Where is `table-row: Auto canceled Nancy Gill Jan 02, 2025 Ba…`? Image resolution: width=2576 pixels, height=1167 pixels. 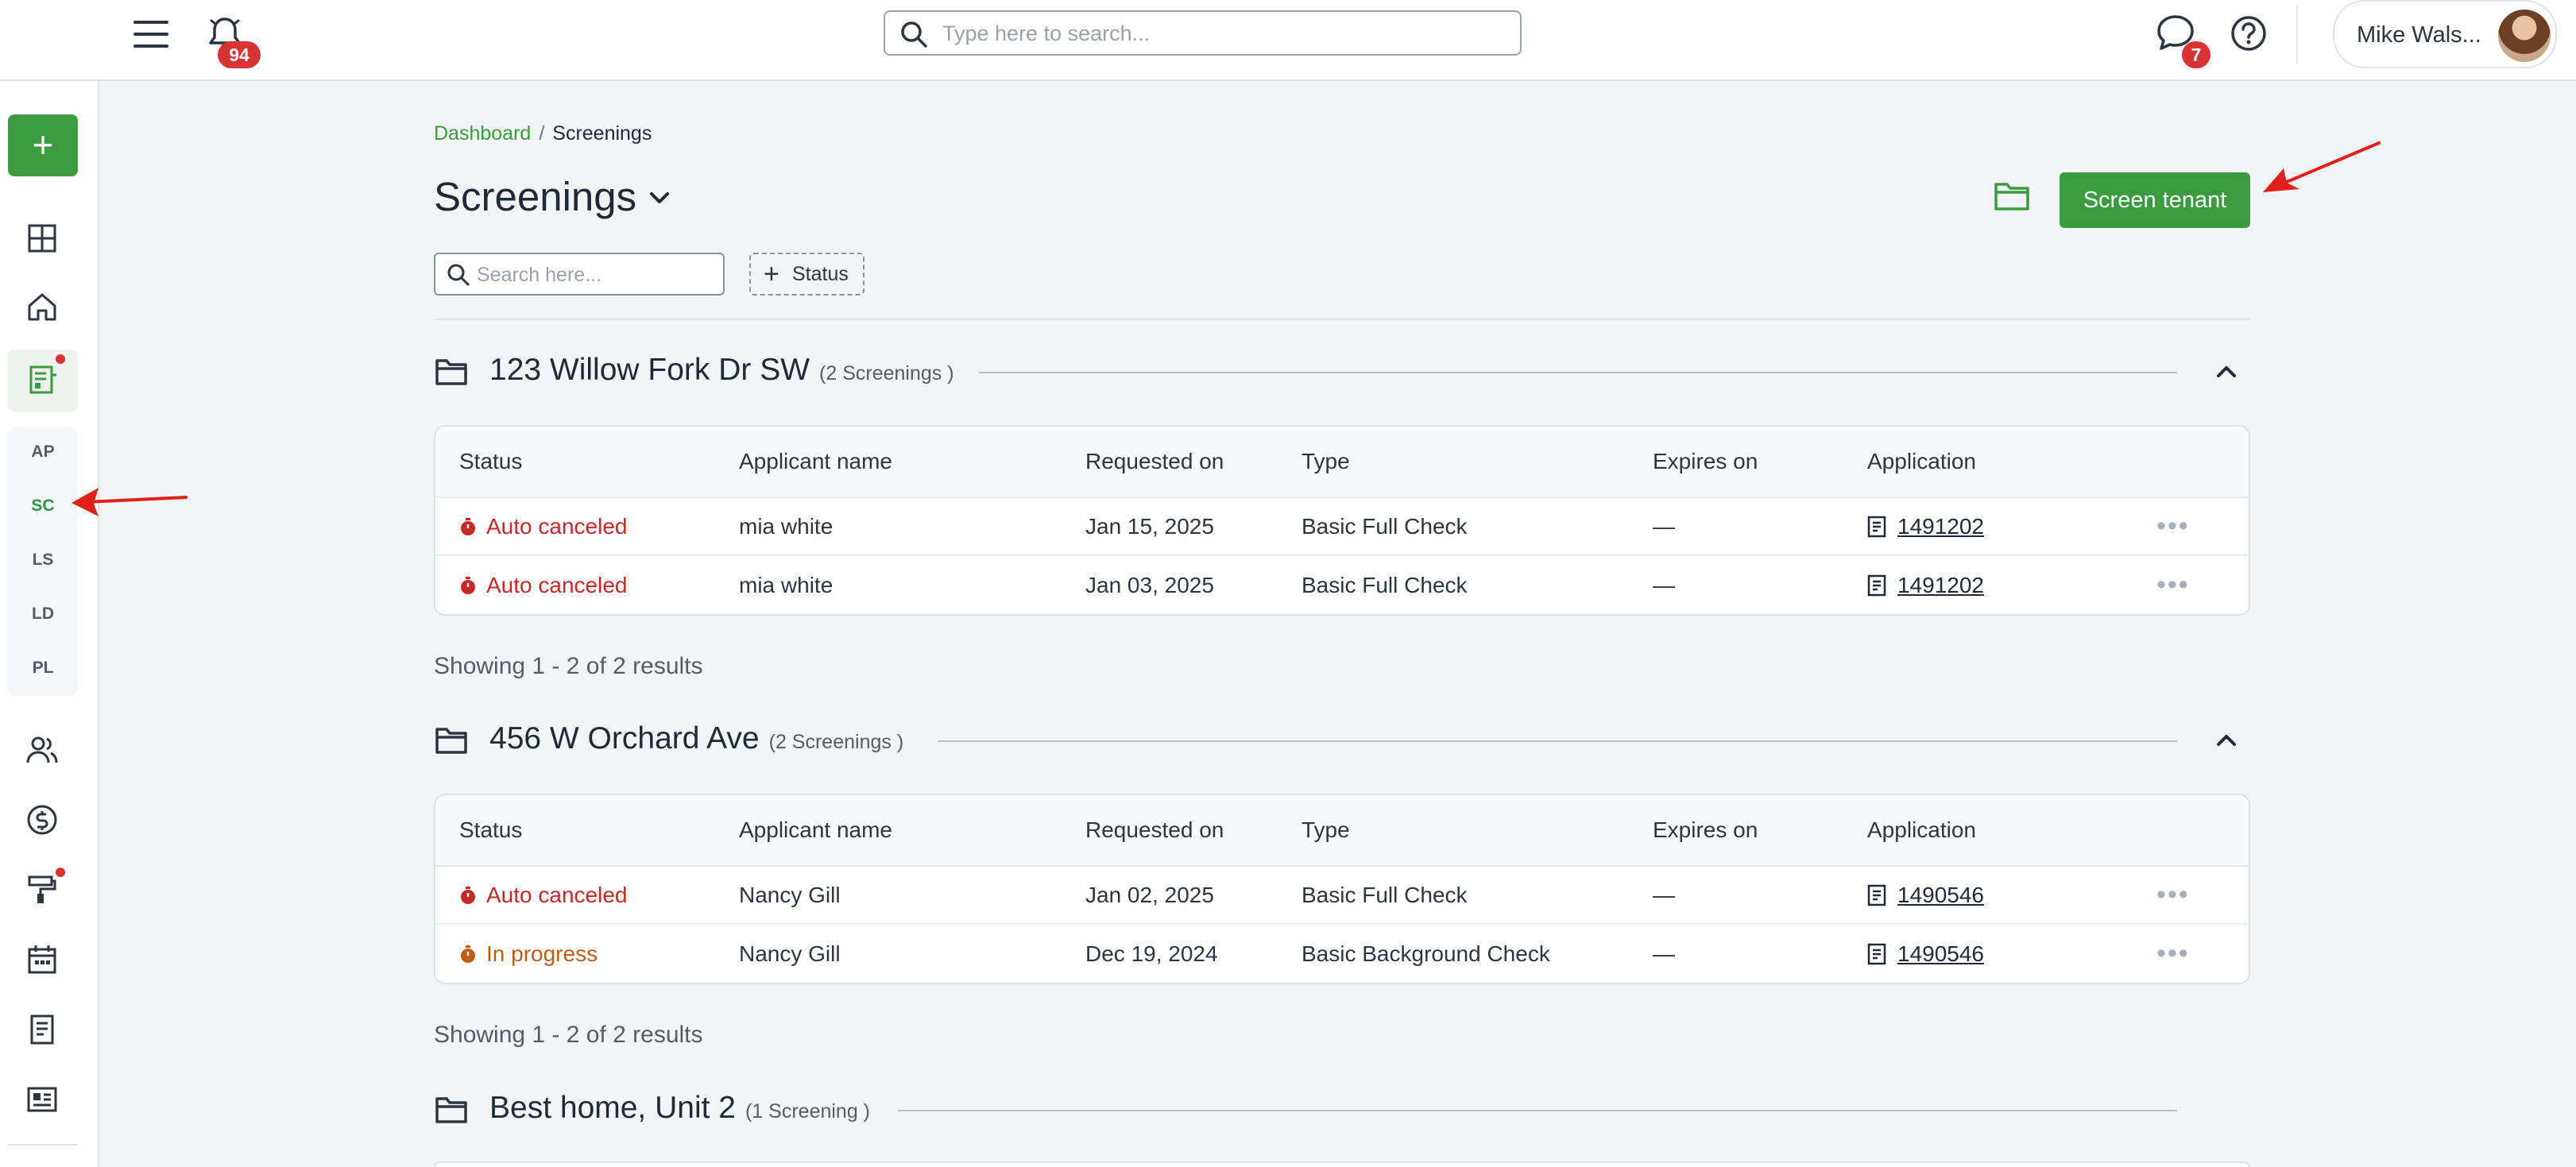
table-row: Auto canceled Nancy Gill Jan 02, 2025 Ba… is located at coordinates (1342, 896).